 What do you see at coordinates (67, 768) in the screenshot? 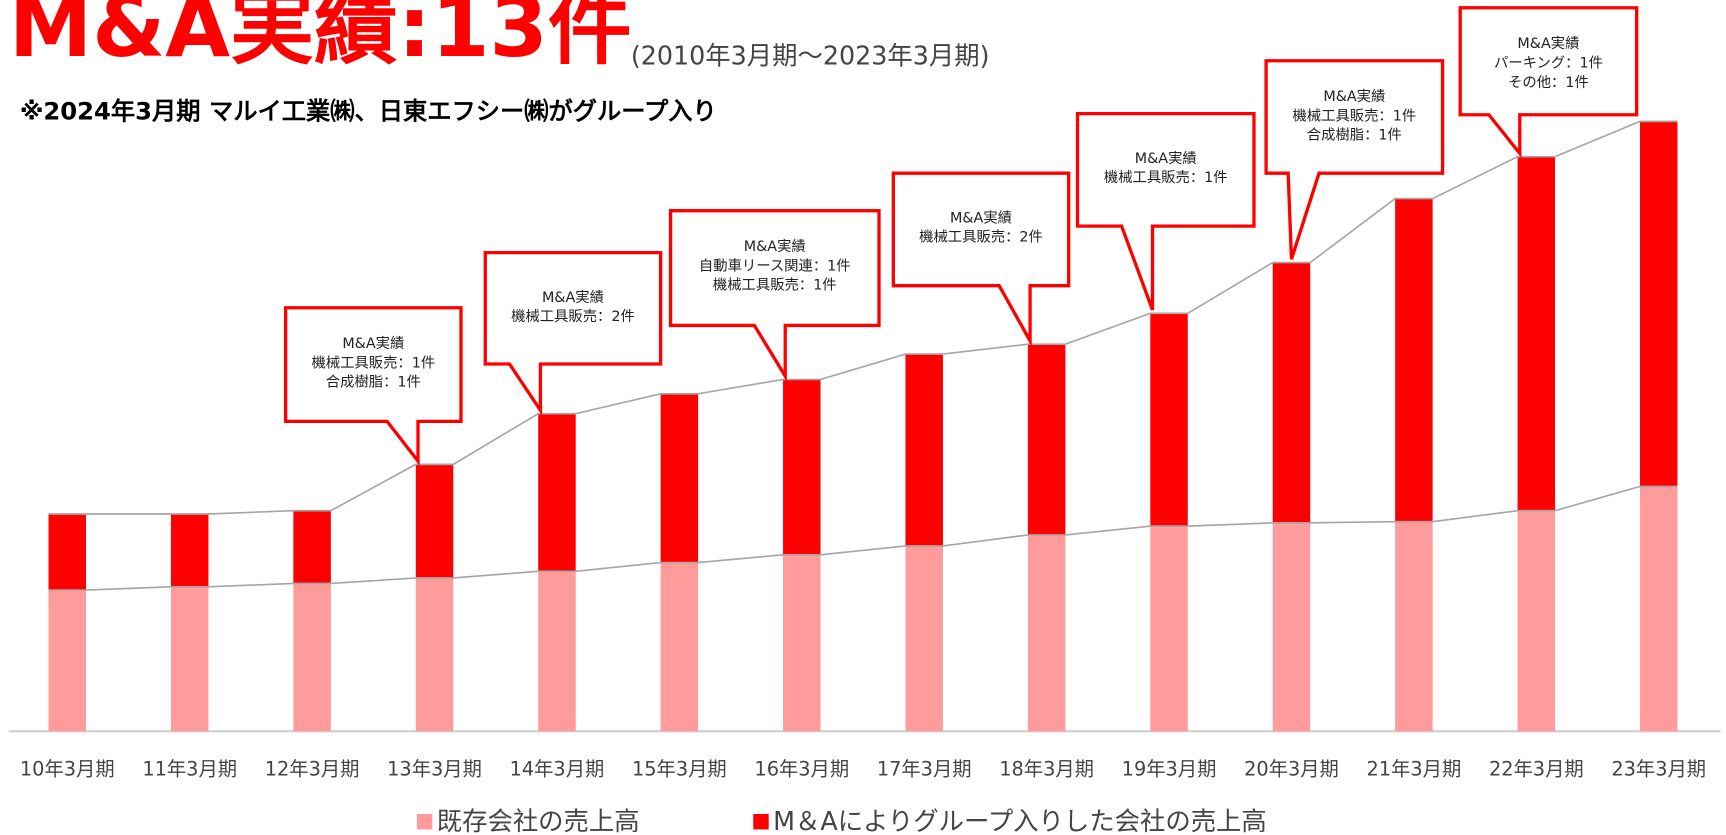
I see `x-tick-label: 10年3月期` at bounding box center [67, 768].